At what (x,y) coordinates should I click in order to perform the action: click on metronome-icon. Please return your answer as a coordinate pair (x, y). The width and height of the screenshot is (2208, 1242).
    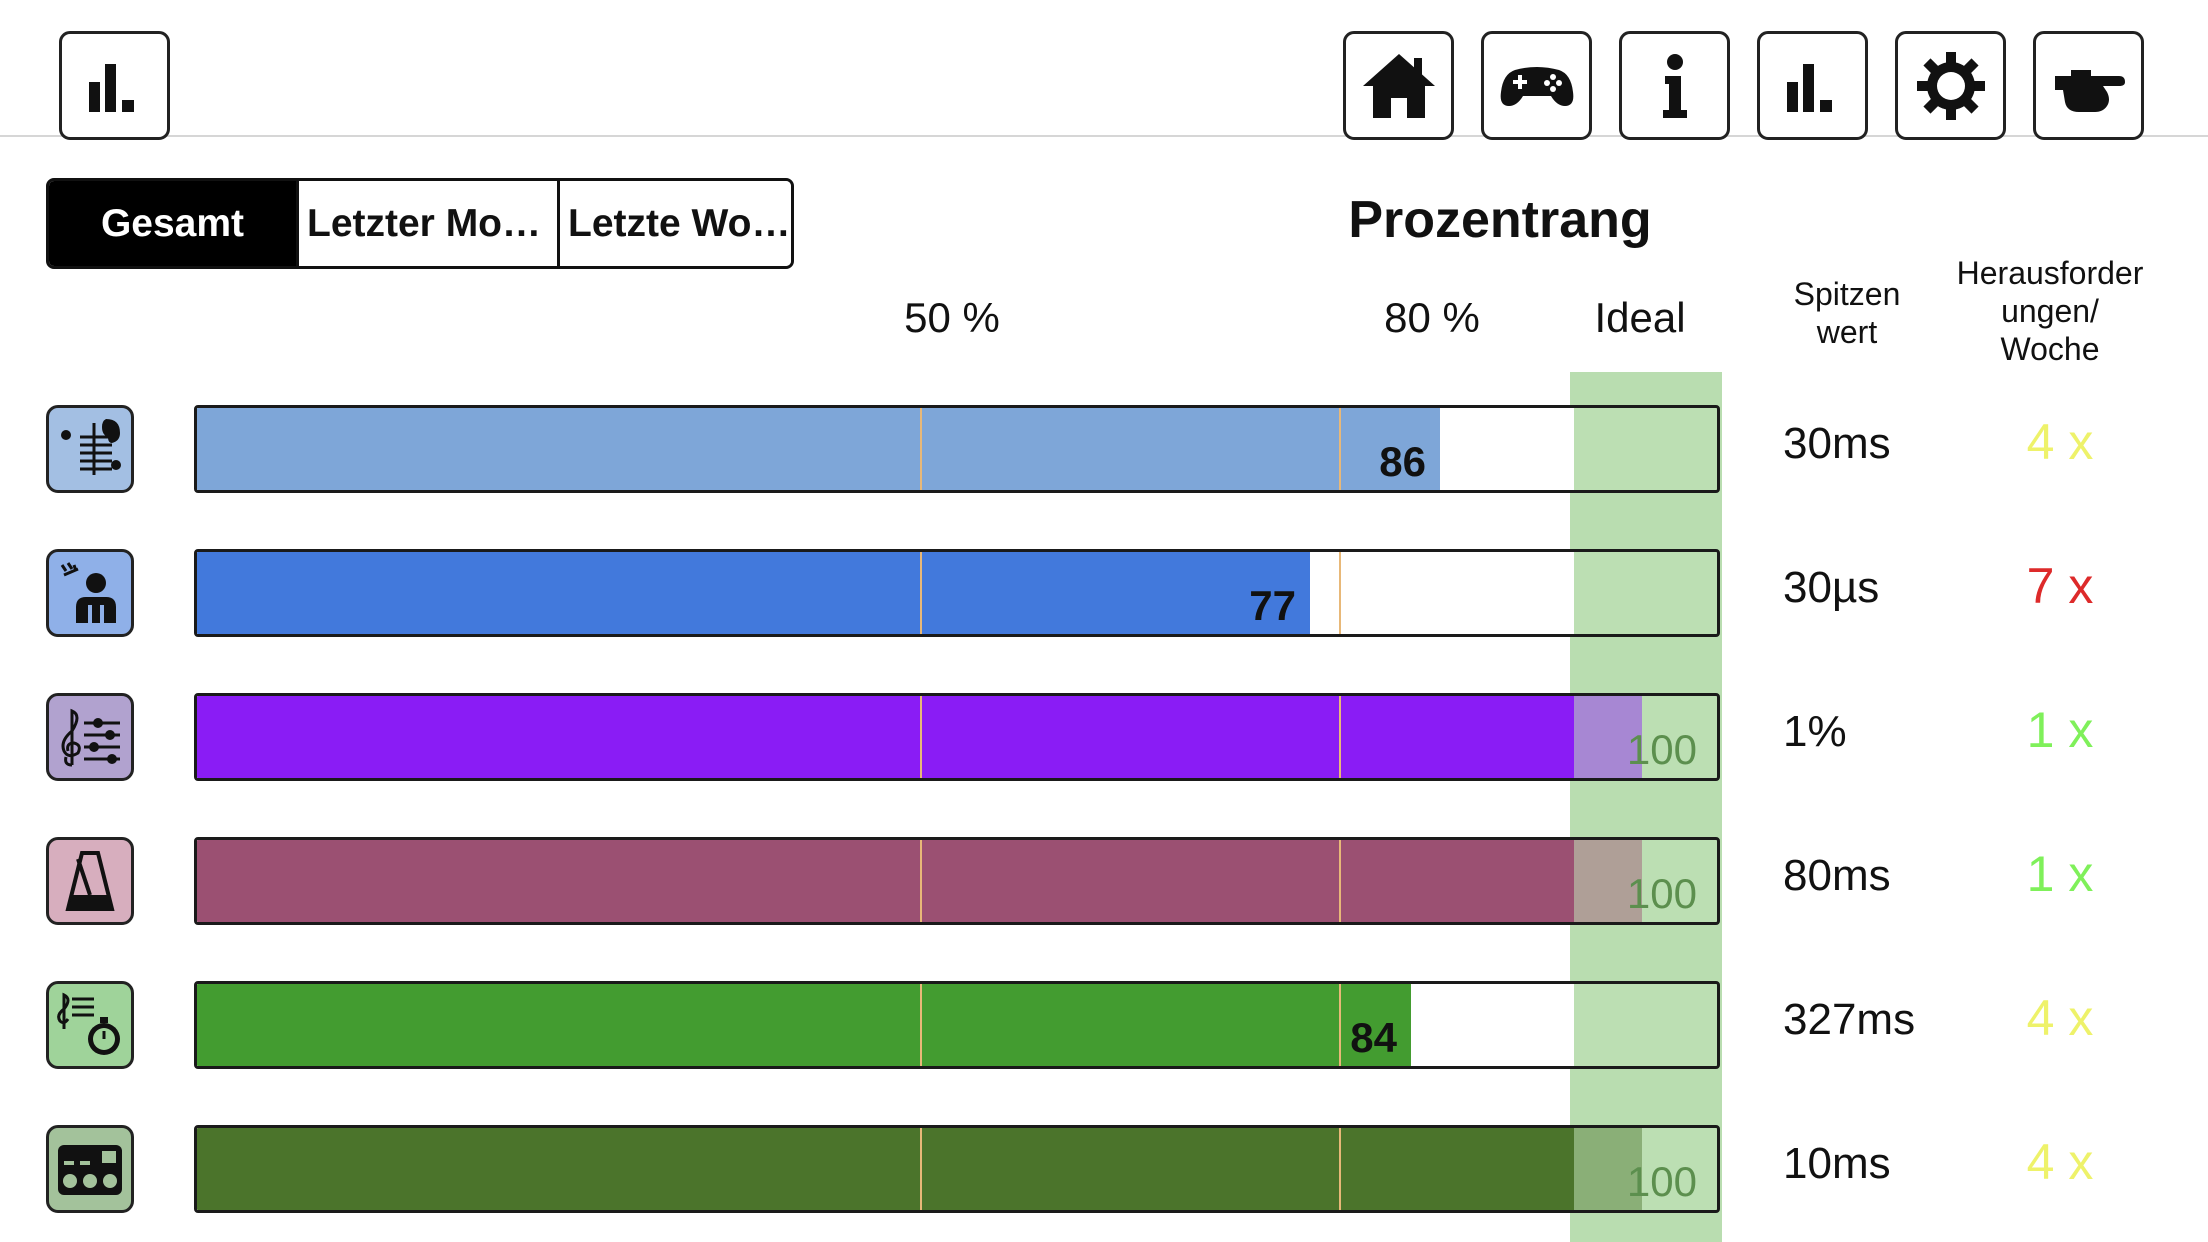
    Looking at the image, I should click on (90, 881).